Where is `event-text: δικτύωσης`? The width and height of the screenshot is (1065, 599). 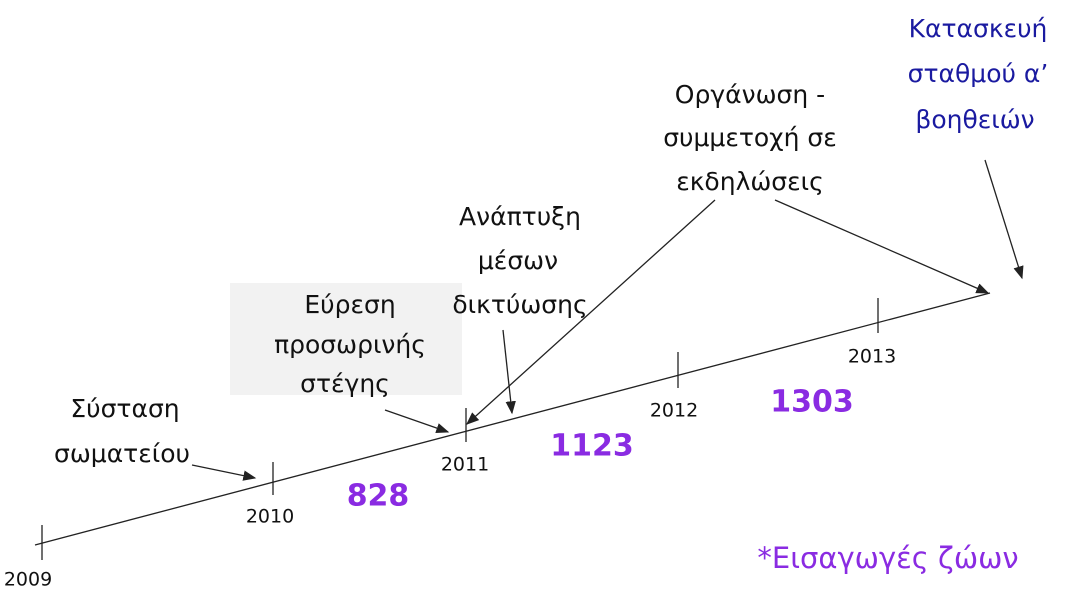
event-text: δικτύωσης is located at coordinates (519, 304).